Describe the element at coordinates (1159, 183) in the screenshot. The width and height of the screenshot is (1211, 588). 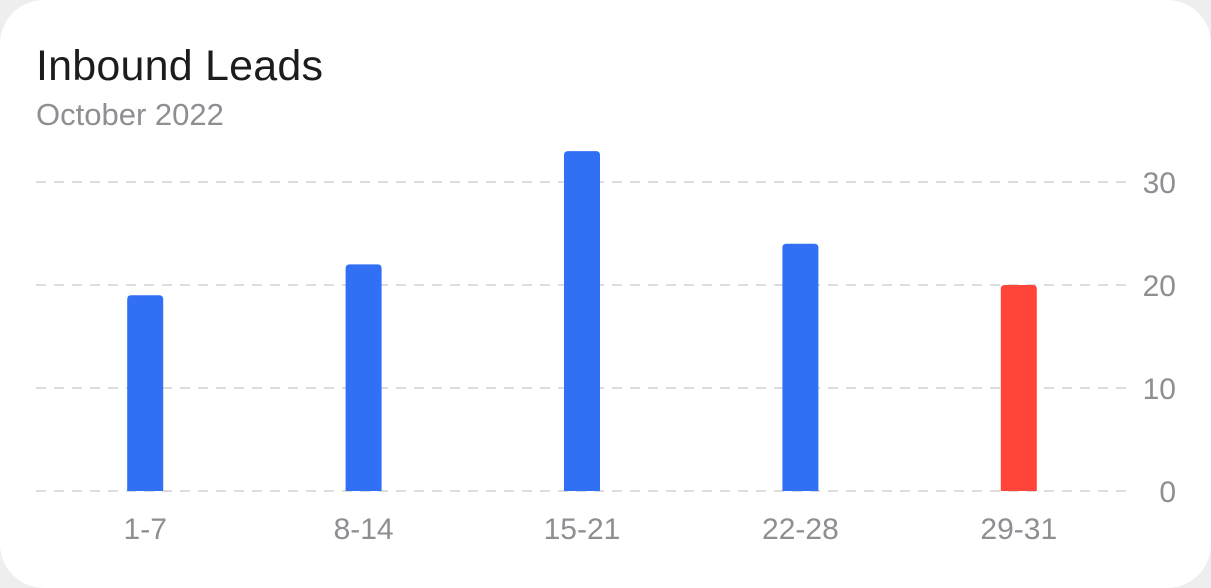
I see `y-tick-label: 30` at that location.